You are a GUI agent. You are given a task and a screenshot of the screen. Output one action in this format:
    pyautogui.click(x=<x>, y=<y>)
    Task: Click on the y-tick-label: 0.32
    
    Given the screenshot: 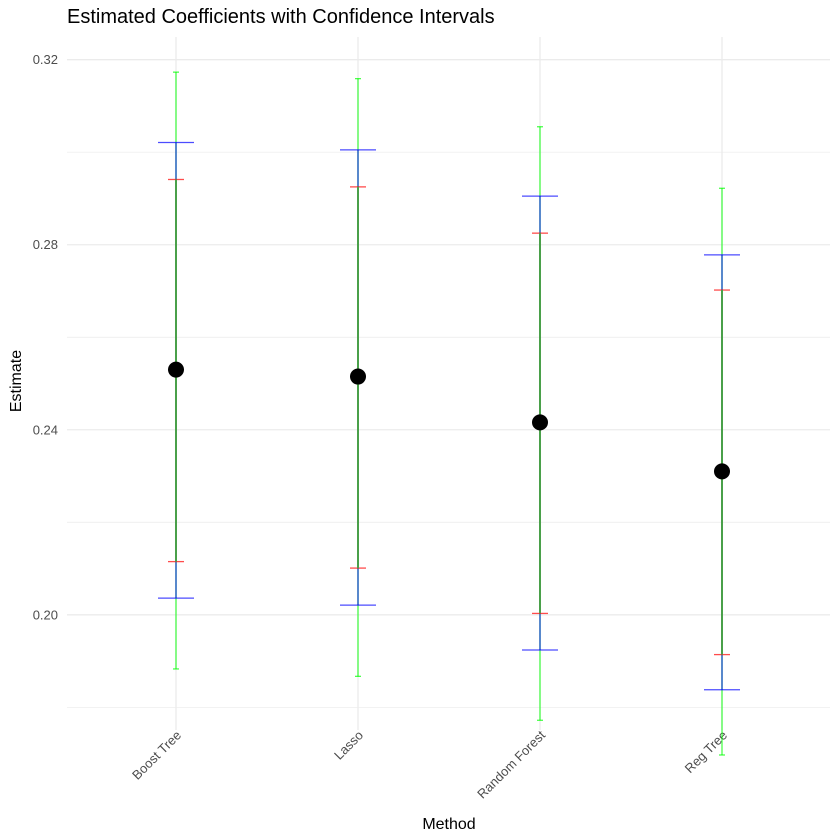 What is the action you would take?
    pyautogui.click(x=45, y=59)
    